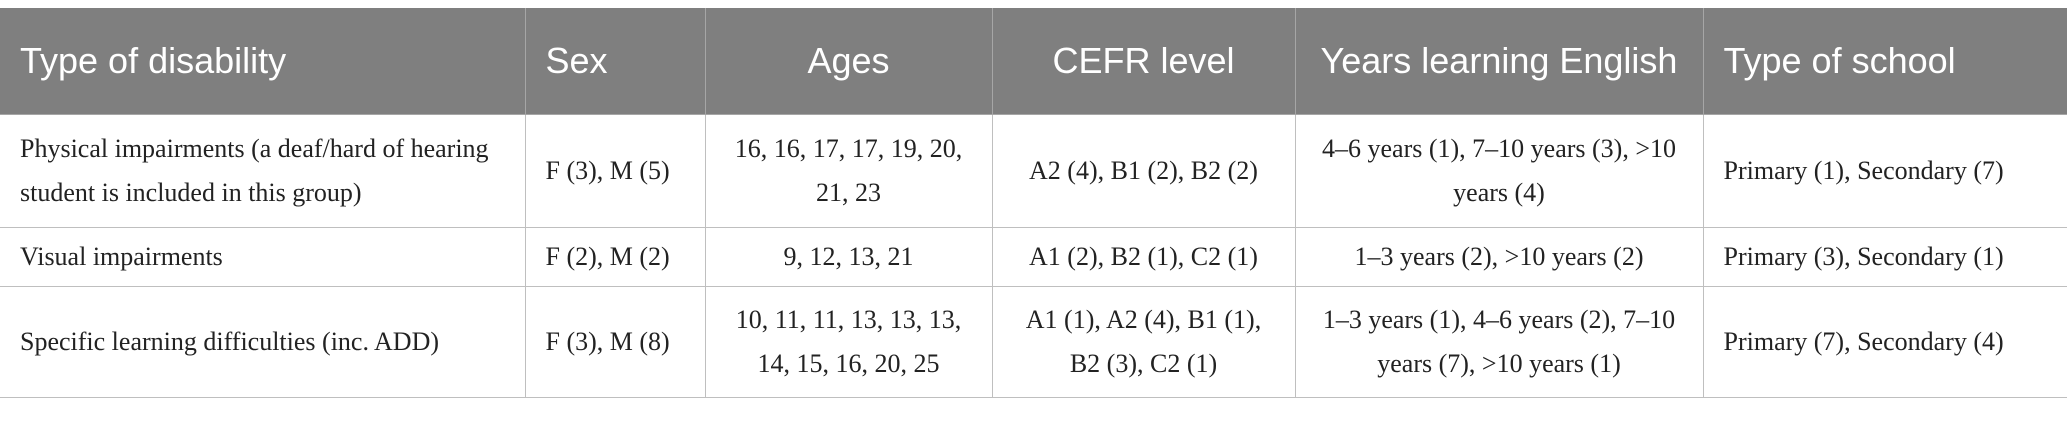  Describe the element at coordinates (262, 257) in the screenshot. I see `cell-type-of-disability: Visual impairments` at that location.